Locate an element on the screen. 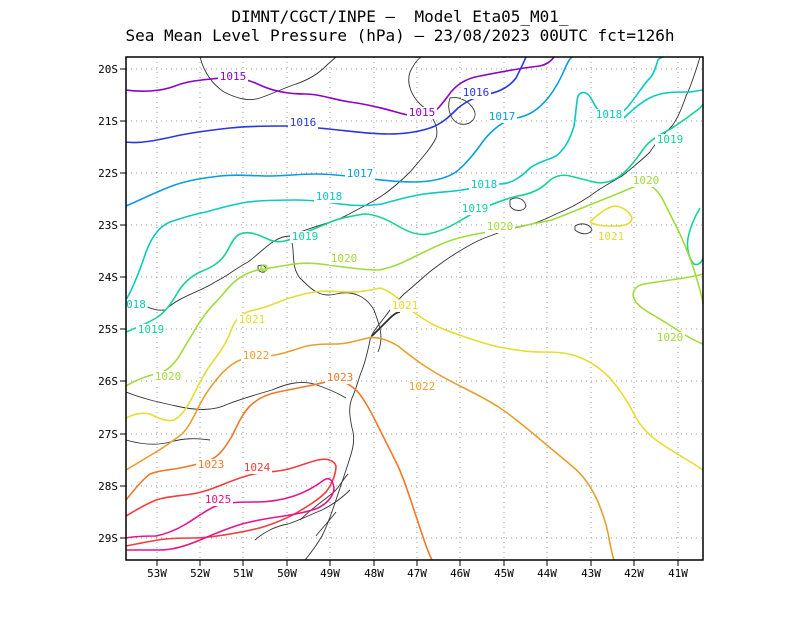 The image size is (800, 618). x-tick-label: 51W is located at coordinates (243, 573).